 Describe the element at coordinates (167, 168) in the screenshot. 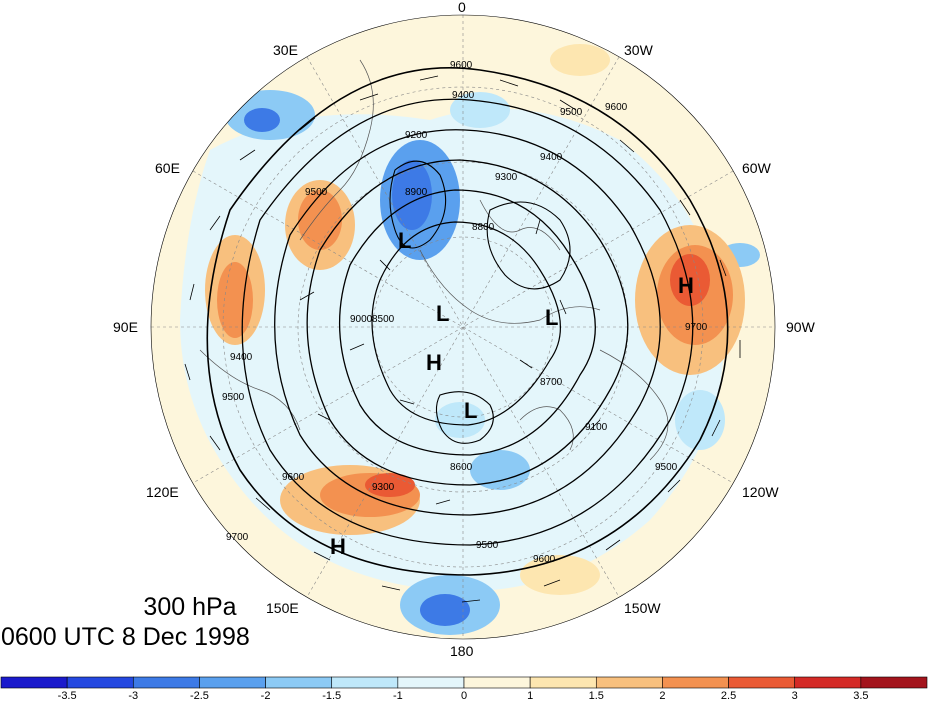

I see `lon-label-60e: 60E` at that location.